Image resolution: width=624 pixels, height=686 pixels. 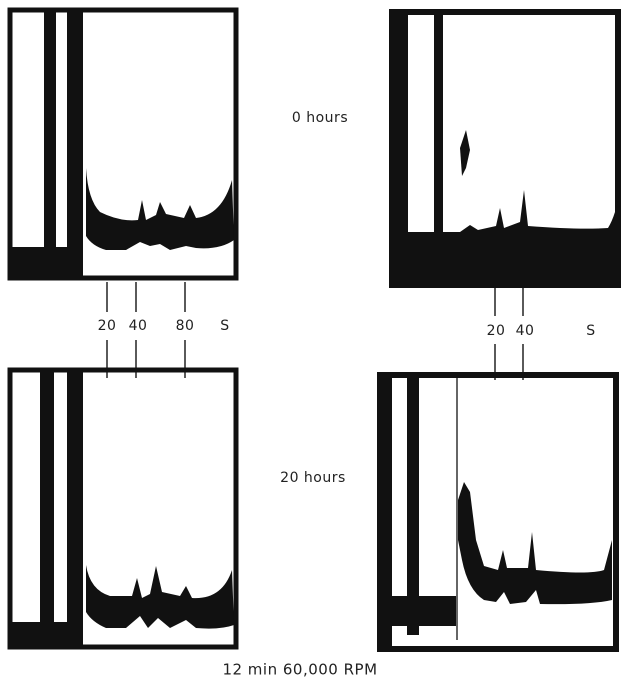 I want to click on scale-label: 80, so click(x=185, y=326).